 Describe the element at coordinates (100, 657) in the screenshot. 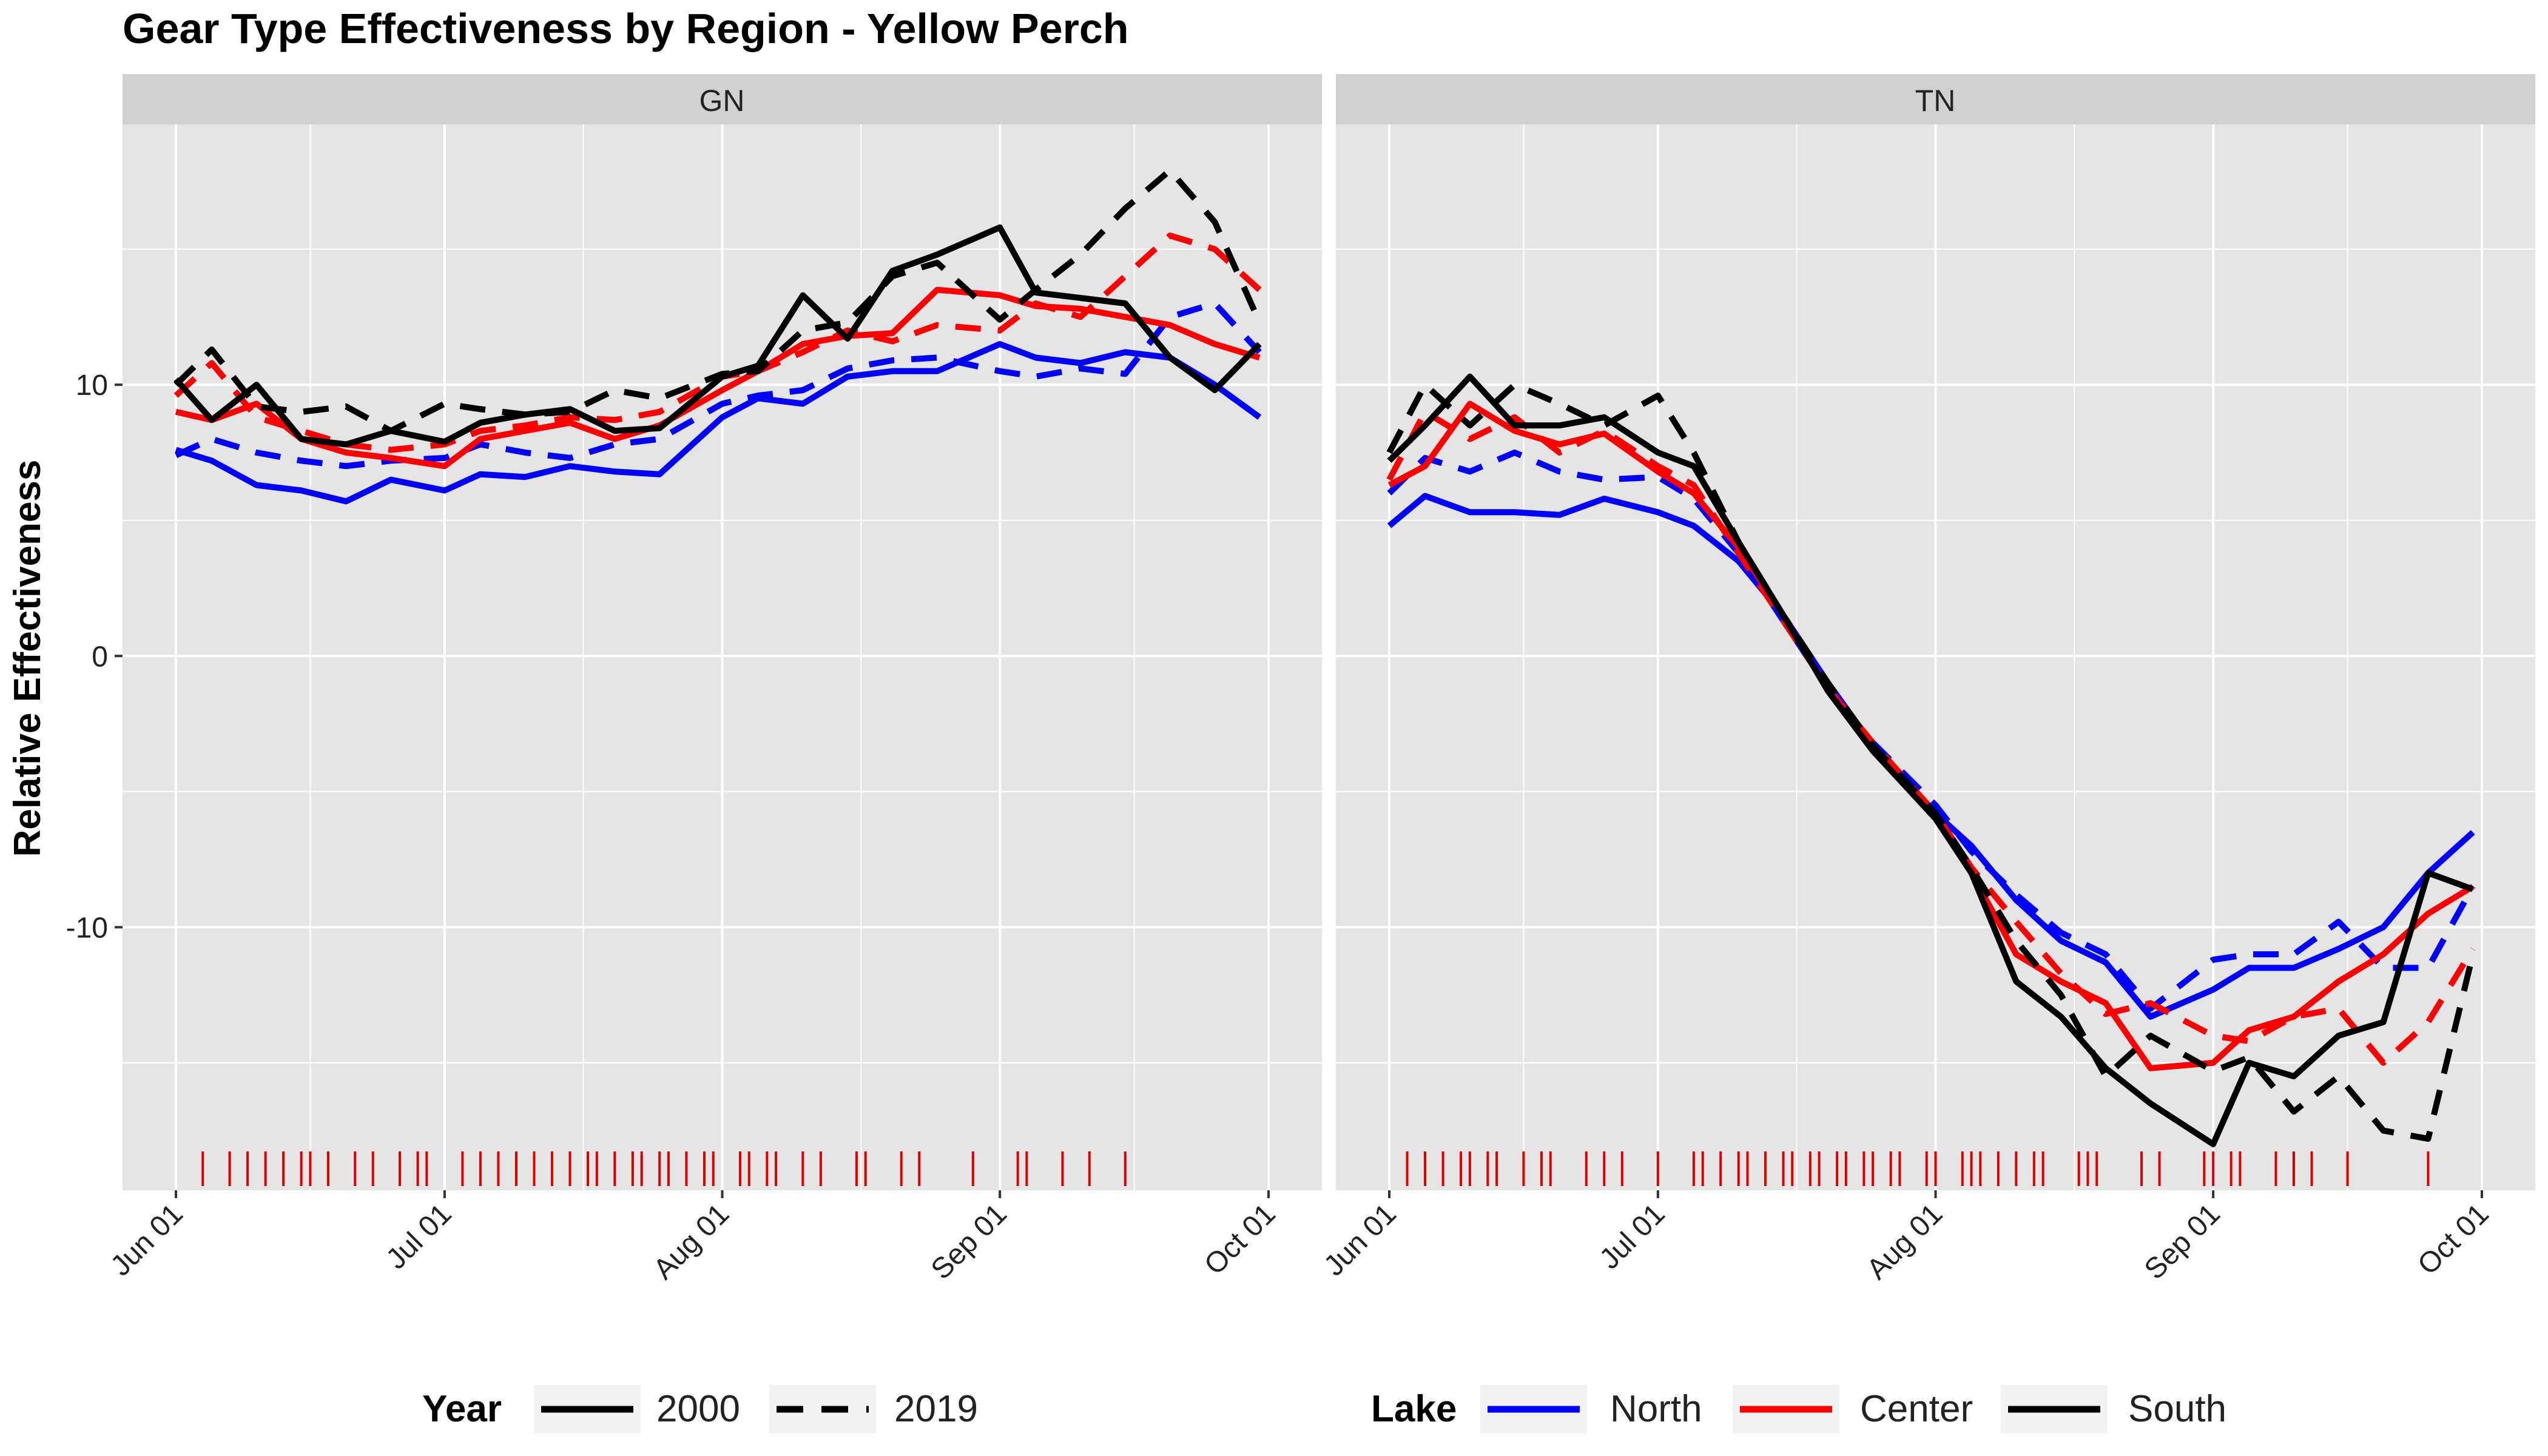

I see `y-tick-label: 0` at that location.